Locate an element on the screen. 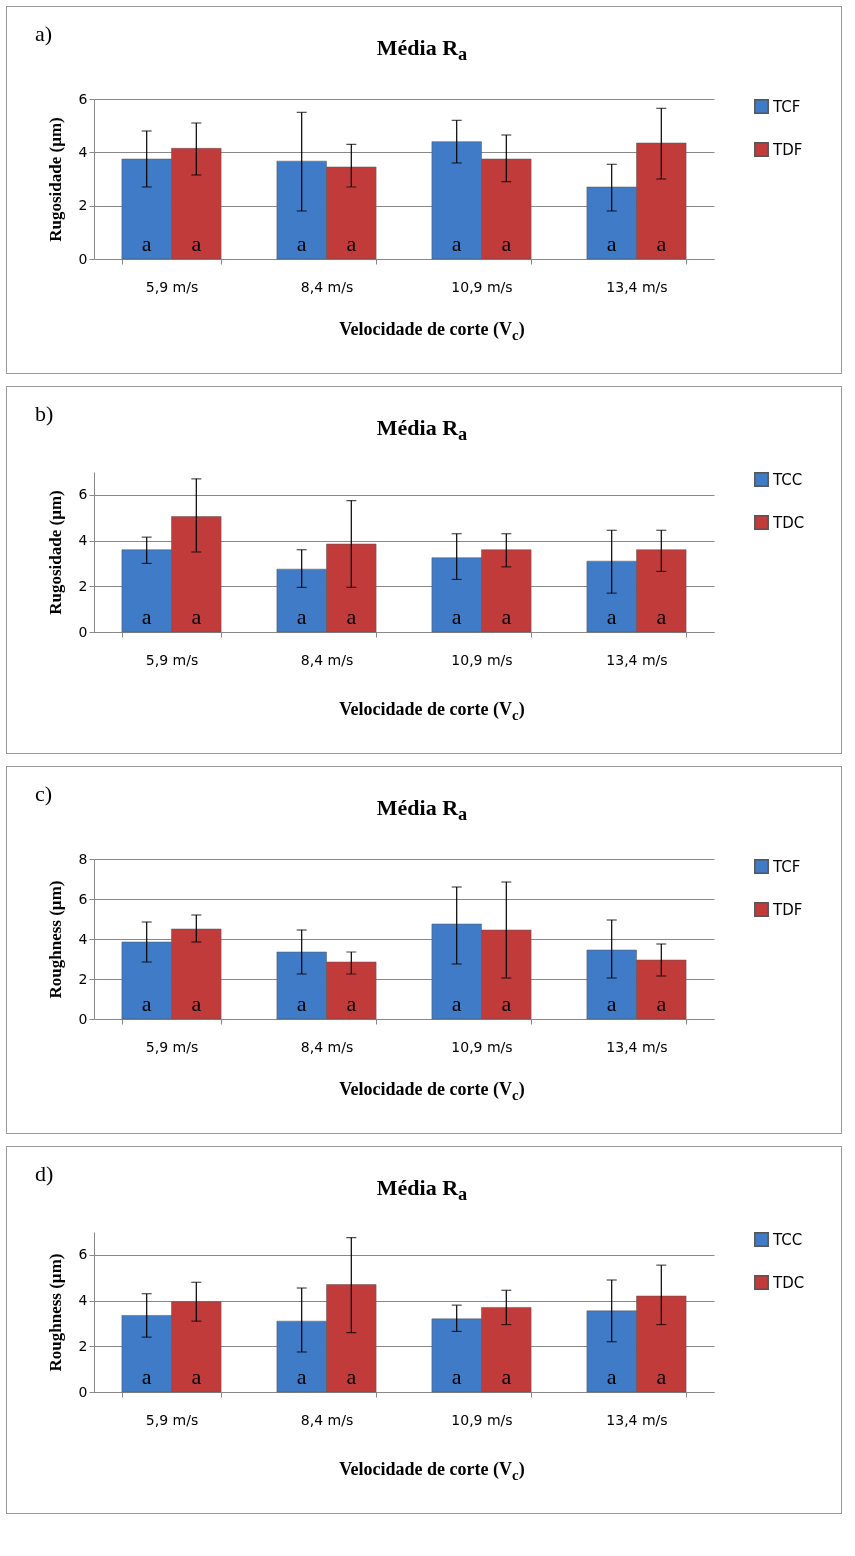 Image resolution: width=855 pixels, height=1556 pixels. text: c) is located at coordinates (44, 794).